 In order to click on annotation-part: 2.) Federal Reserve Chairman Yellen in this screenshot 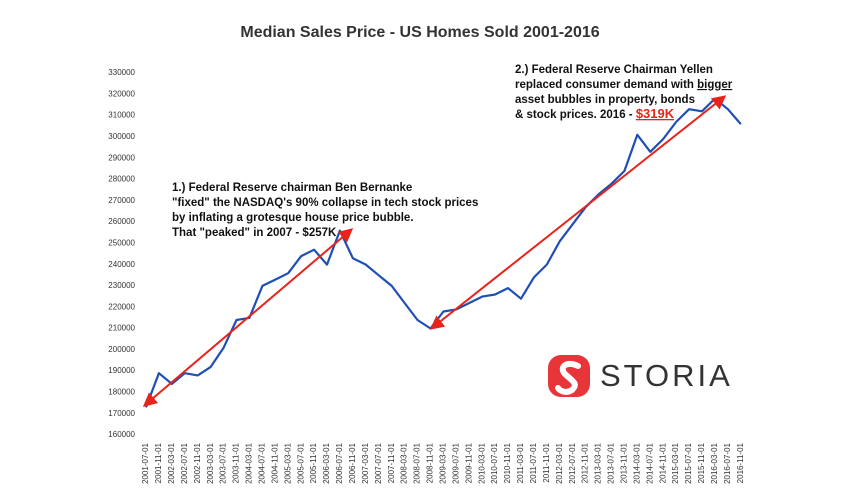, I will do `click(614, 70)`.